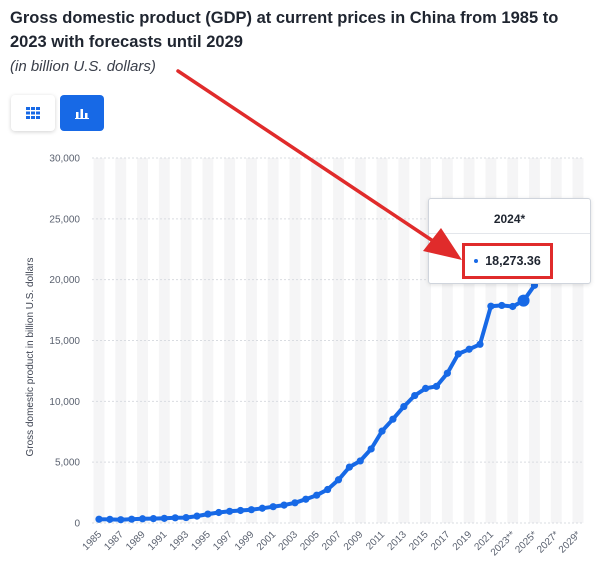 The height and width of the screenshot is (575, 596). What do you see at coordinates (523, 300) in the screenshot?
I see `highlighted-data-point` at bounding box center [523, 300].